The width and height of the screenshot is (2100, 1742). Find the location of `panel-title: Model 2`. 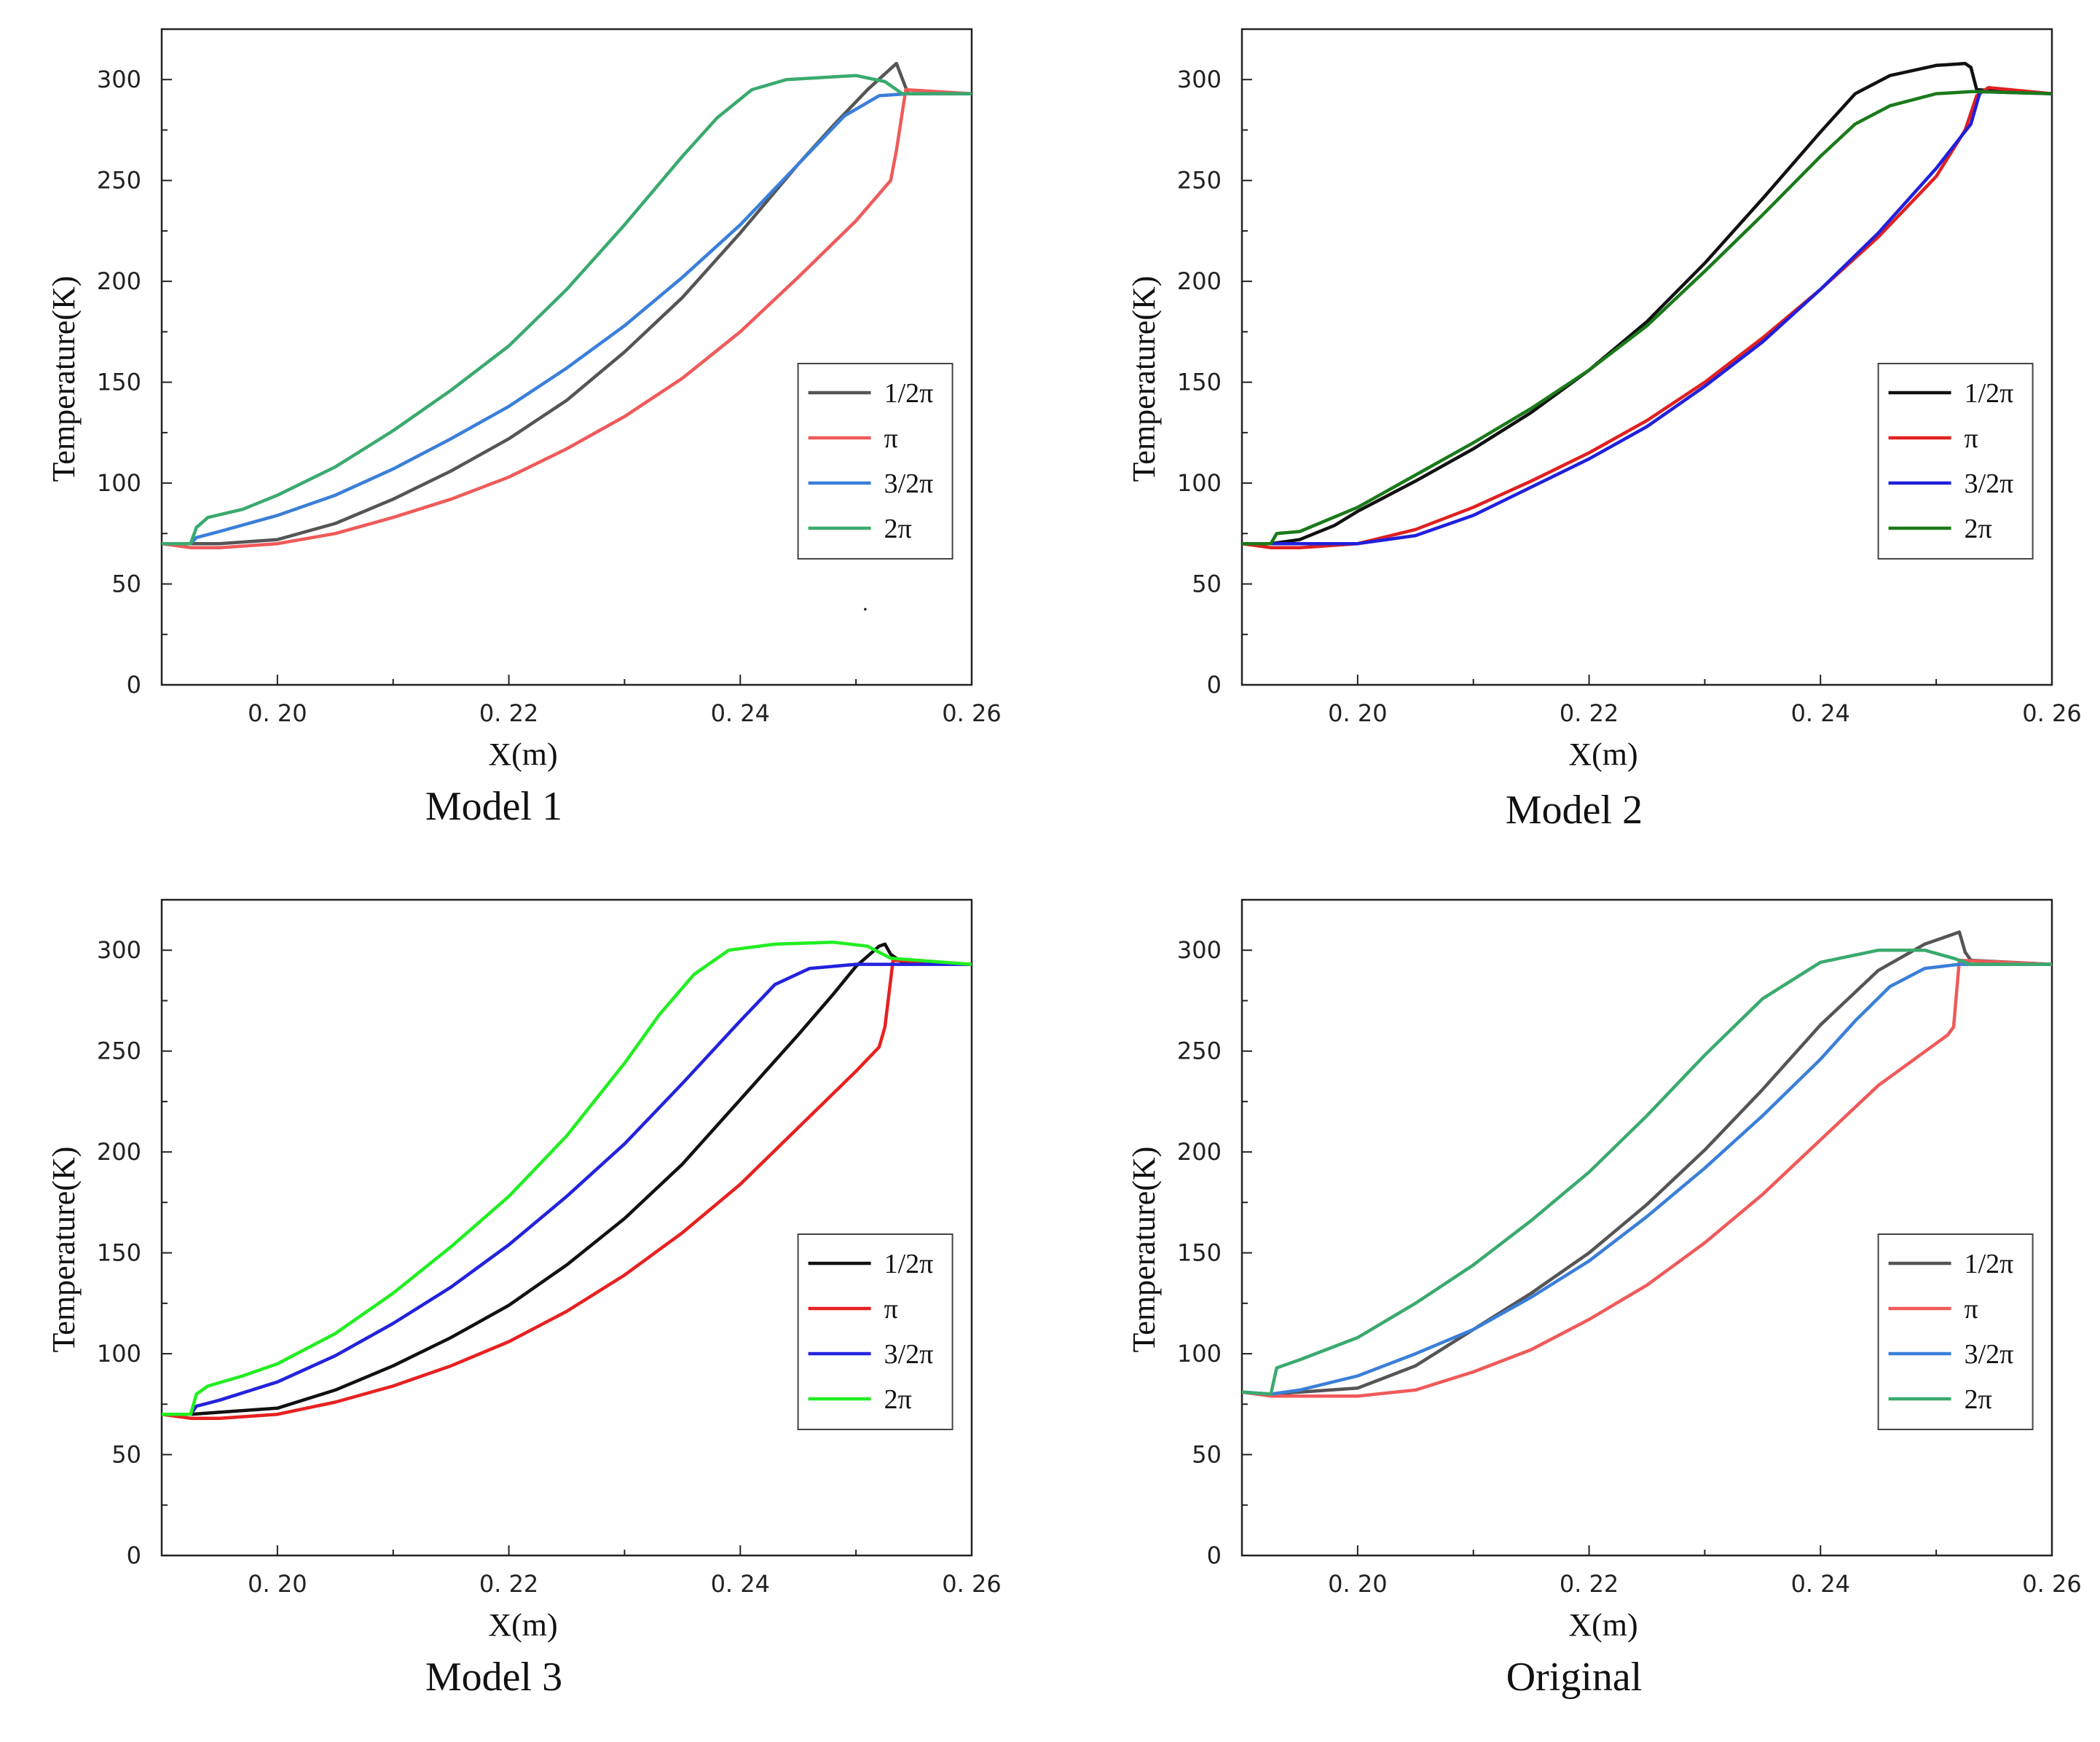

panel-title: Model 2 is located at coordinates (1574, 810).